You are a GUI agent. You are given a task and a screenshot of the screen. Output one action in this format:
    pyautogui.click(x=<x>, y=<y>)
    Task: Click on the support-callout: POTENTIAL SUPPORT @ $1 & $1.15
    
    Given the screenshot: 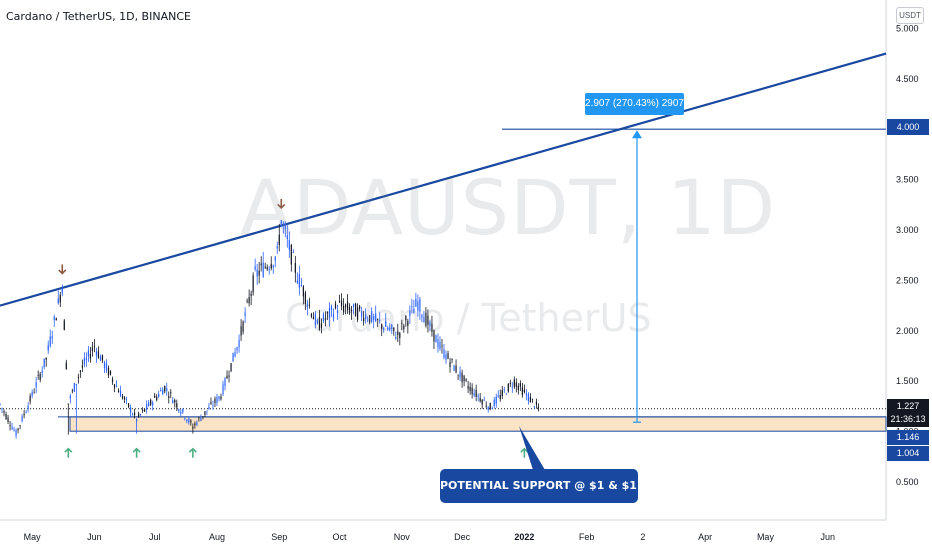 What is the action you would take?
    pyautogui.click(x=548, y=486)
    